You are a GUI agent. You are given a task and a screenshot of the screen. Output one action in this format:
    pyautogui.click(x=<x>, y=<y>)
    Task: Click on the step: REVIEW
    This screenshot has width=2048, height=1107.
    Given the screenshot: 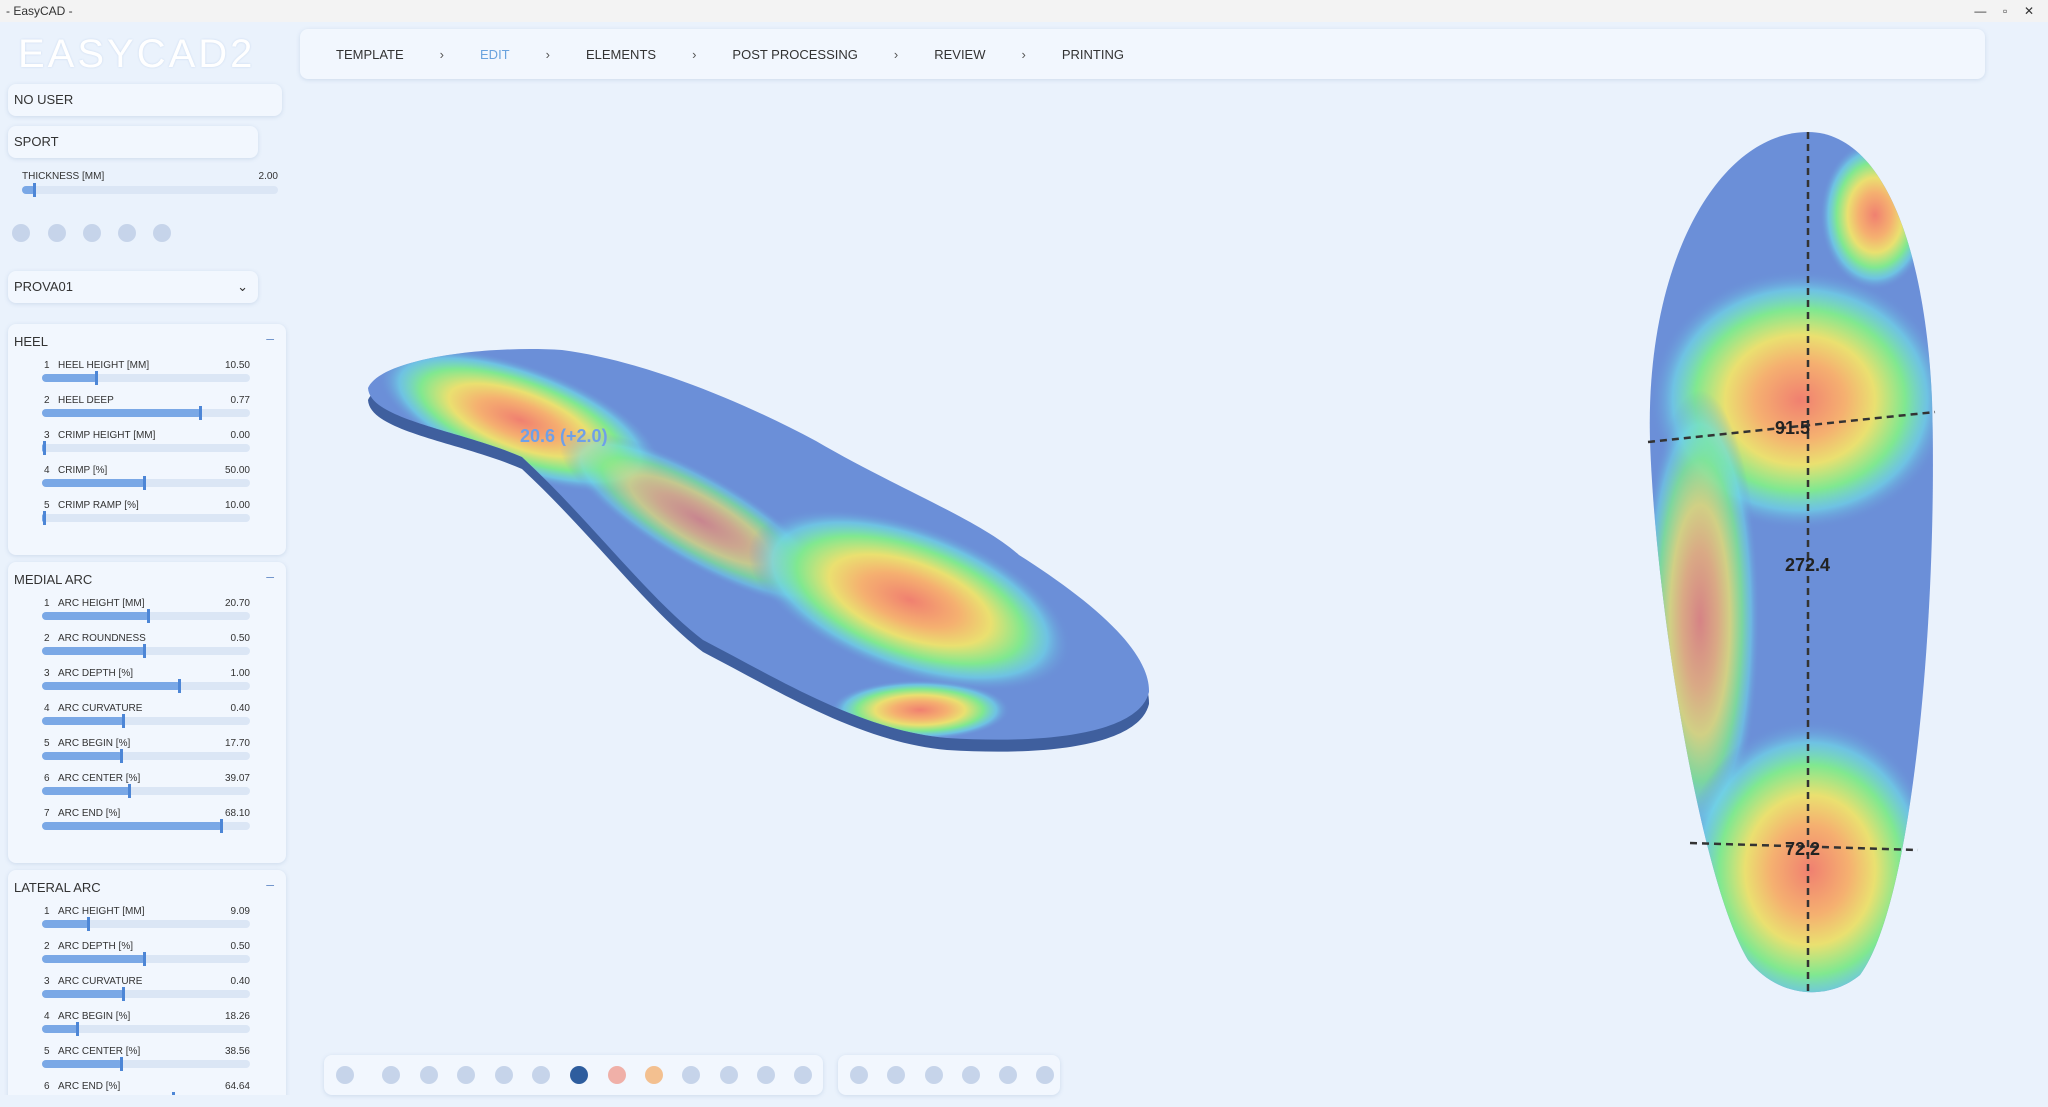 What is the action you would take?
    pyautogui.click(x=960, y=54)
    